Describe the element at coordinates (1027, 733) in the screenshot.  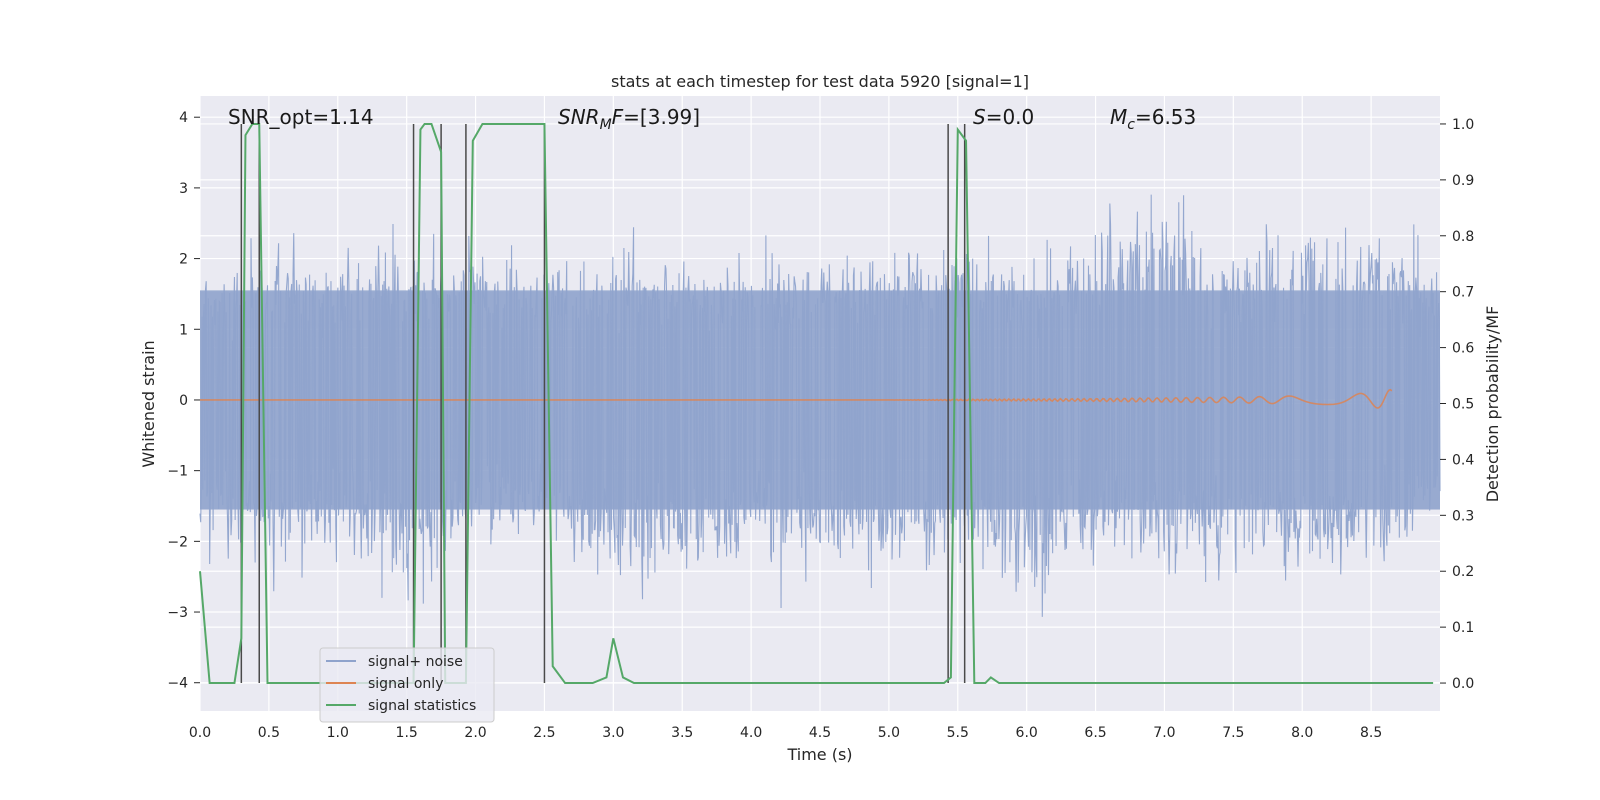
I see `x-tick-label: 6.0` at that location.